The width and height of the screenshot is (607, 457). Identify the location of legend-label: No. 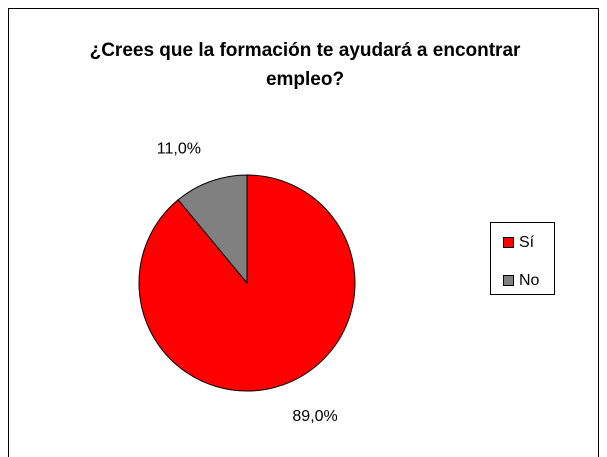
(529, 280).